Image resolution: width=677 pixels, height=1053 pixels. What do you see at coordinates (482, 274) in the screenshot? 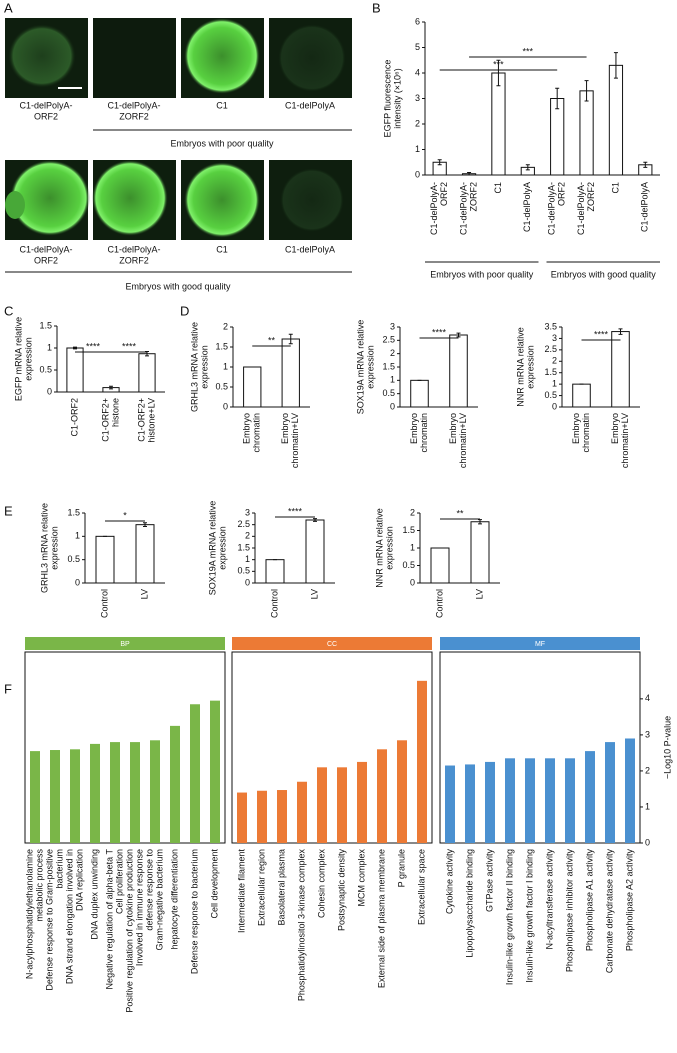
I see `group-caption: Embryos with poor quality` at bounding box center [482, 274].